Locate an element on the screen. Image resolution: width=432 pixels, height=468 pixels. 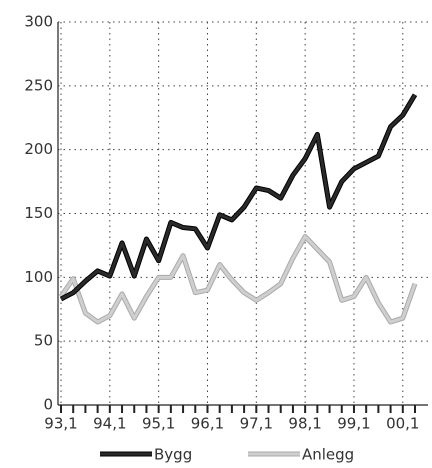
x-tick-label: 95,1 is located at coordinates (158, 424).